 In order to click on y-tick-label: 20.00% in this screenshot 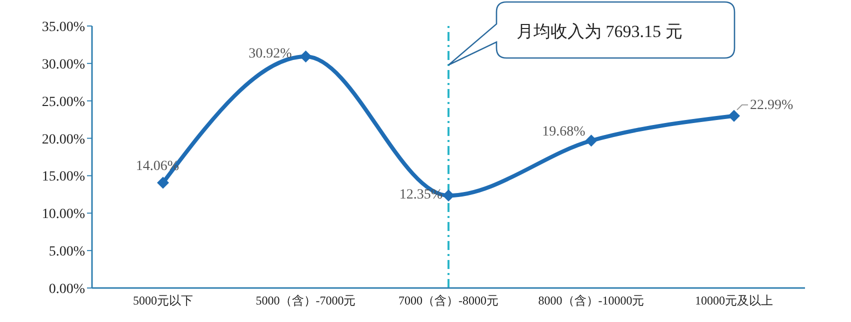, I will do `click(64, 140)`.